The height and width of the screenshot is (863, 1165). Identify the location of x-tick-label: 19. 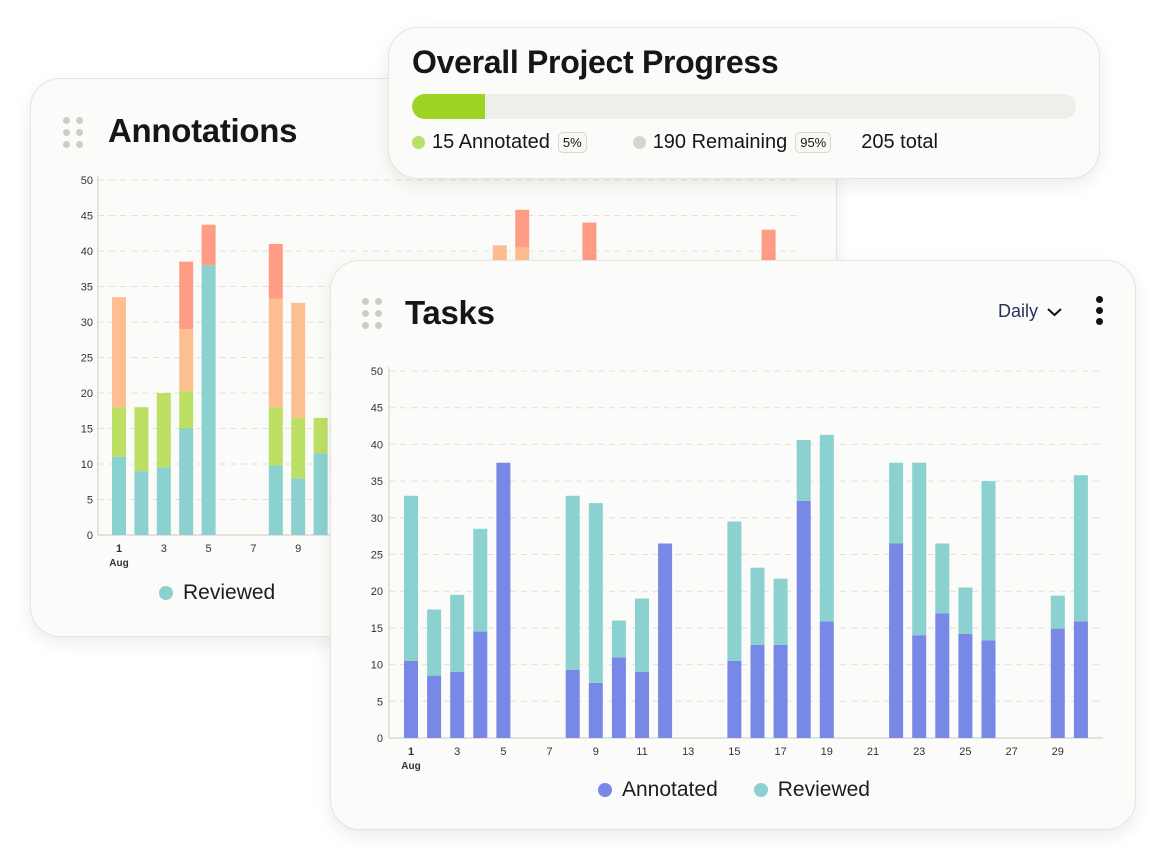
(827, 752).